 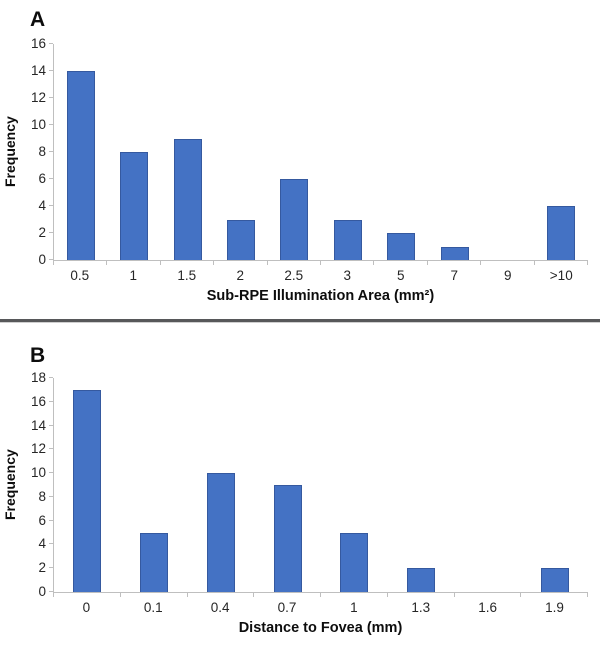 I want to click on x-tick-label: 1.3, so click(x=421, y=607).